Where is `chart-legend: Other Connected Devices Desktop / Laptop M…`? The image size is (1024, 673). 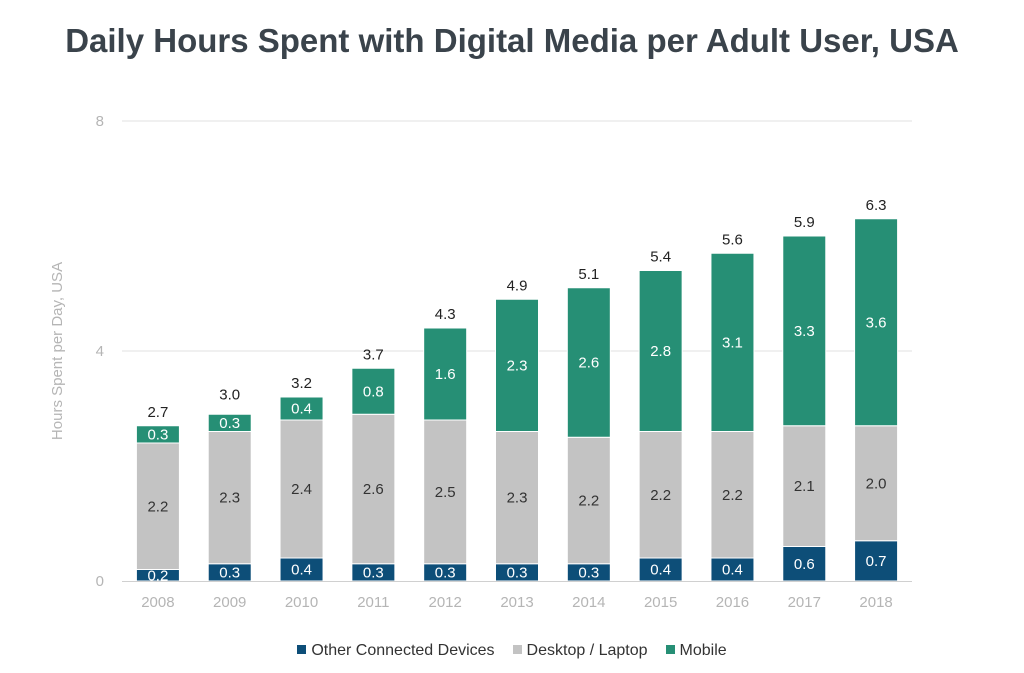 chart-legend: Other Connected Devices Desktop / Laptop M… is located at coordinates (512, 651).